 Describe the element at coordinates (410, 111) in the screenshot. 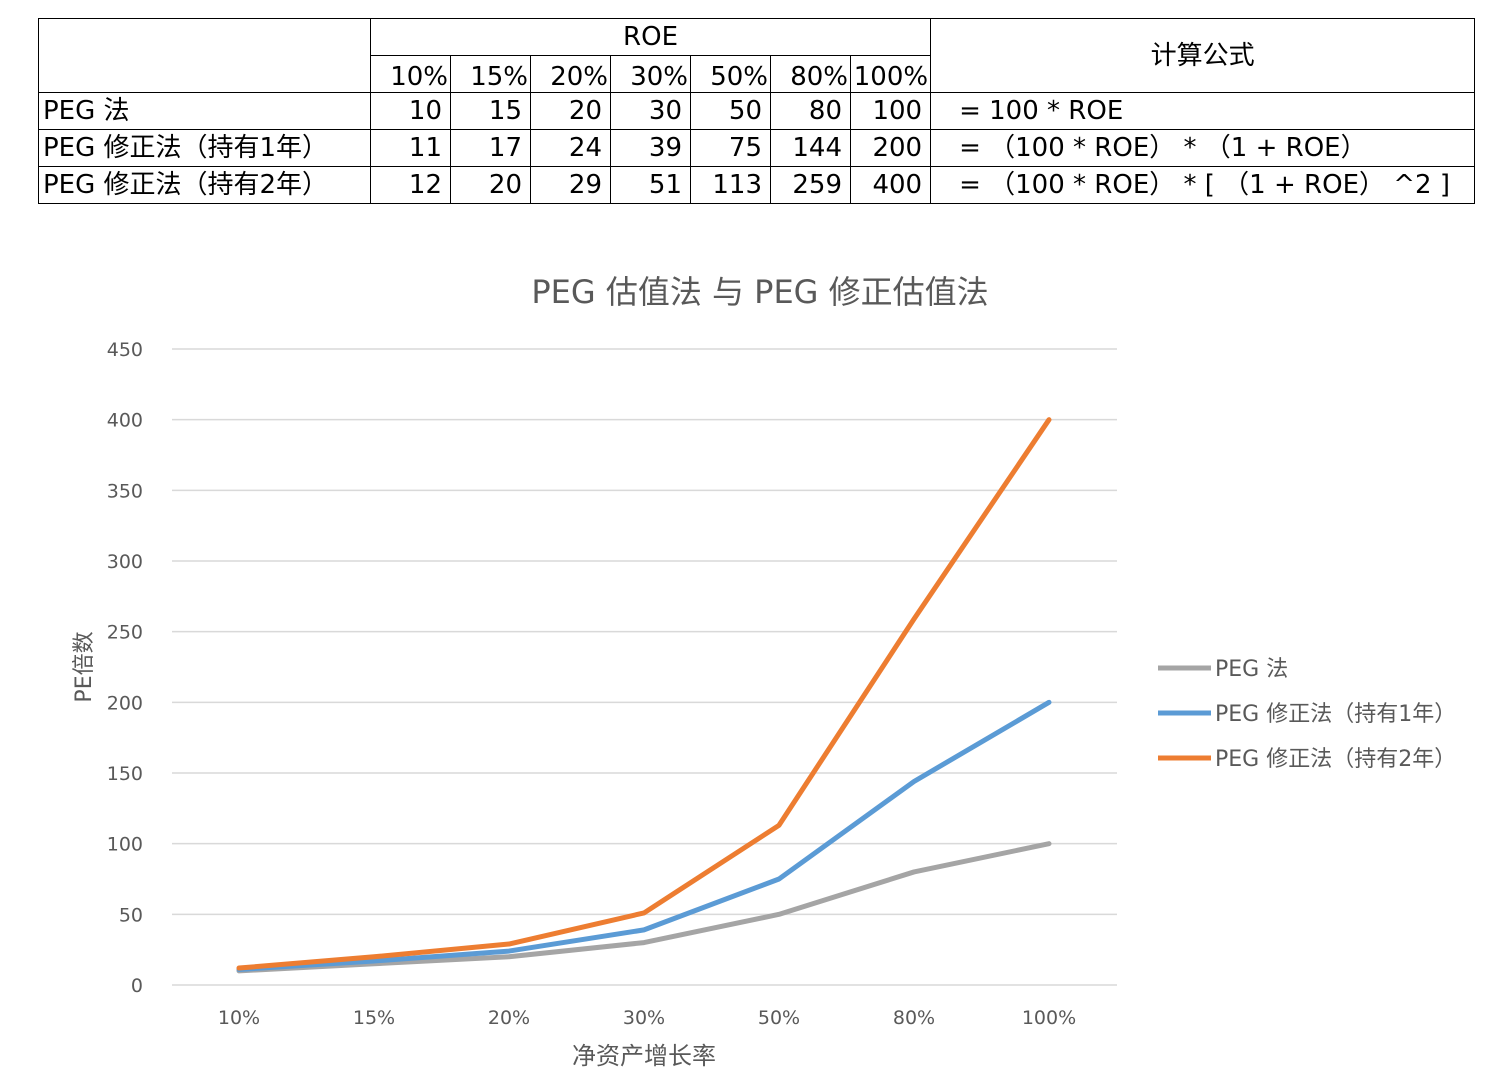

I see `table-cell: 10` at that location.